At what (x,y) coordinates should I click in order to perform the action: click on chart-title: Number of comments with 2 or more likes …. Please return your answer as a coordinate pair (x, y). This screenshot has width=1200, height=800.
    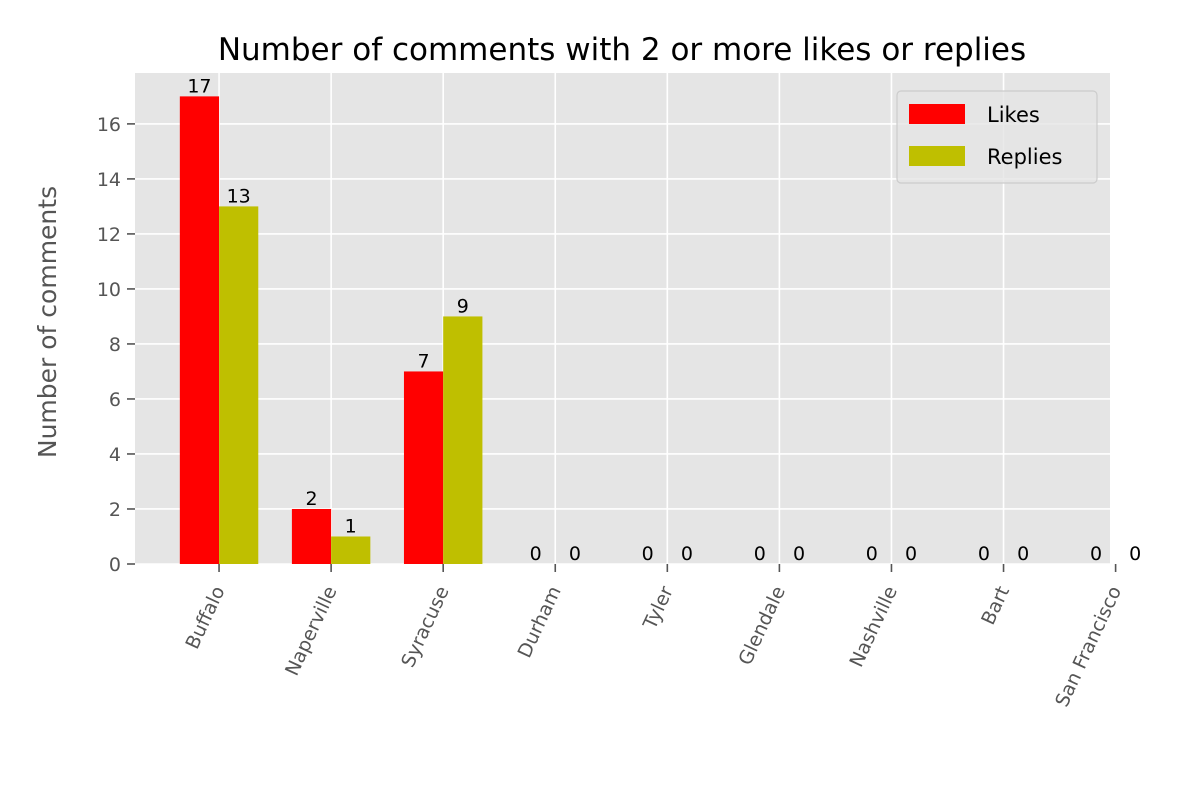
    Looking at the image, I should click on (622, 50).